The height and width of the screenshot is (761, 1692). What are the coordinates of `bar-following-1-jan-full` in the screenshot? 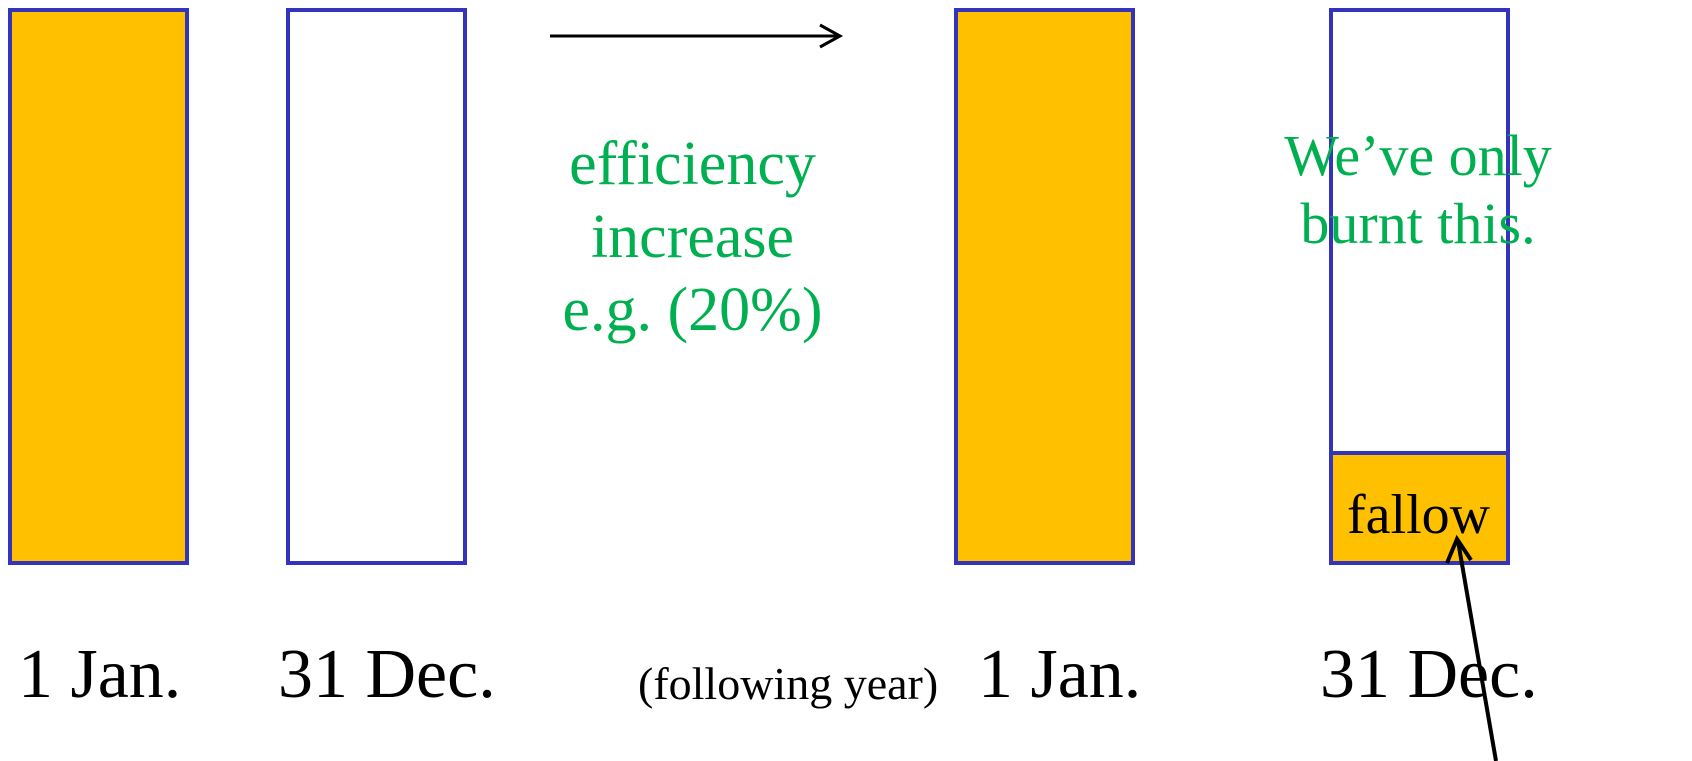 It's located at (1044, 286).